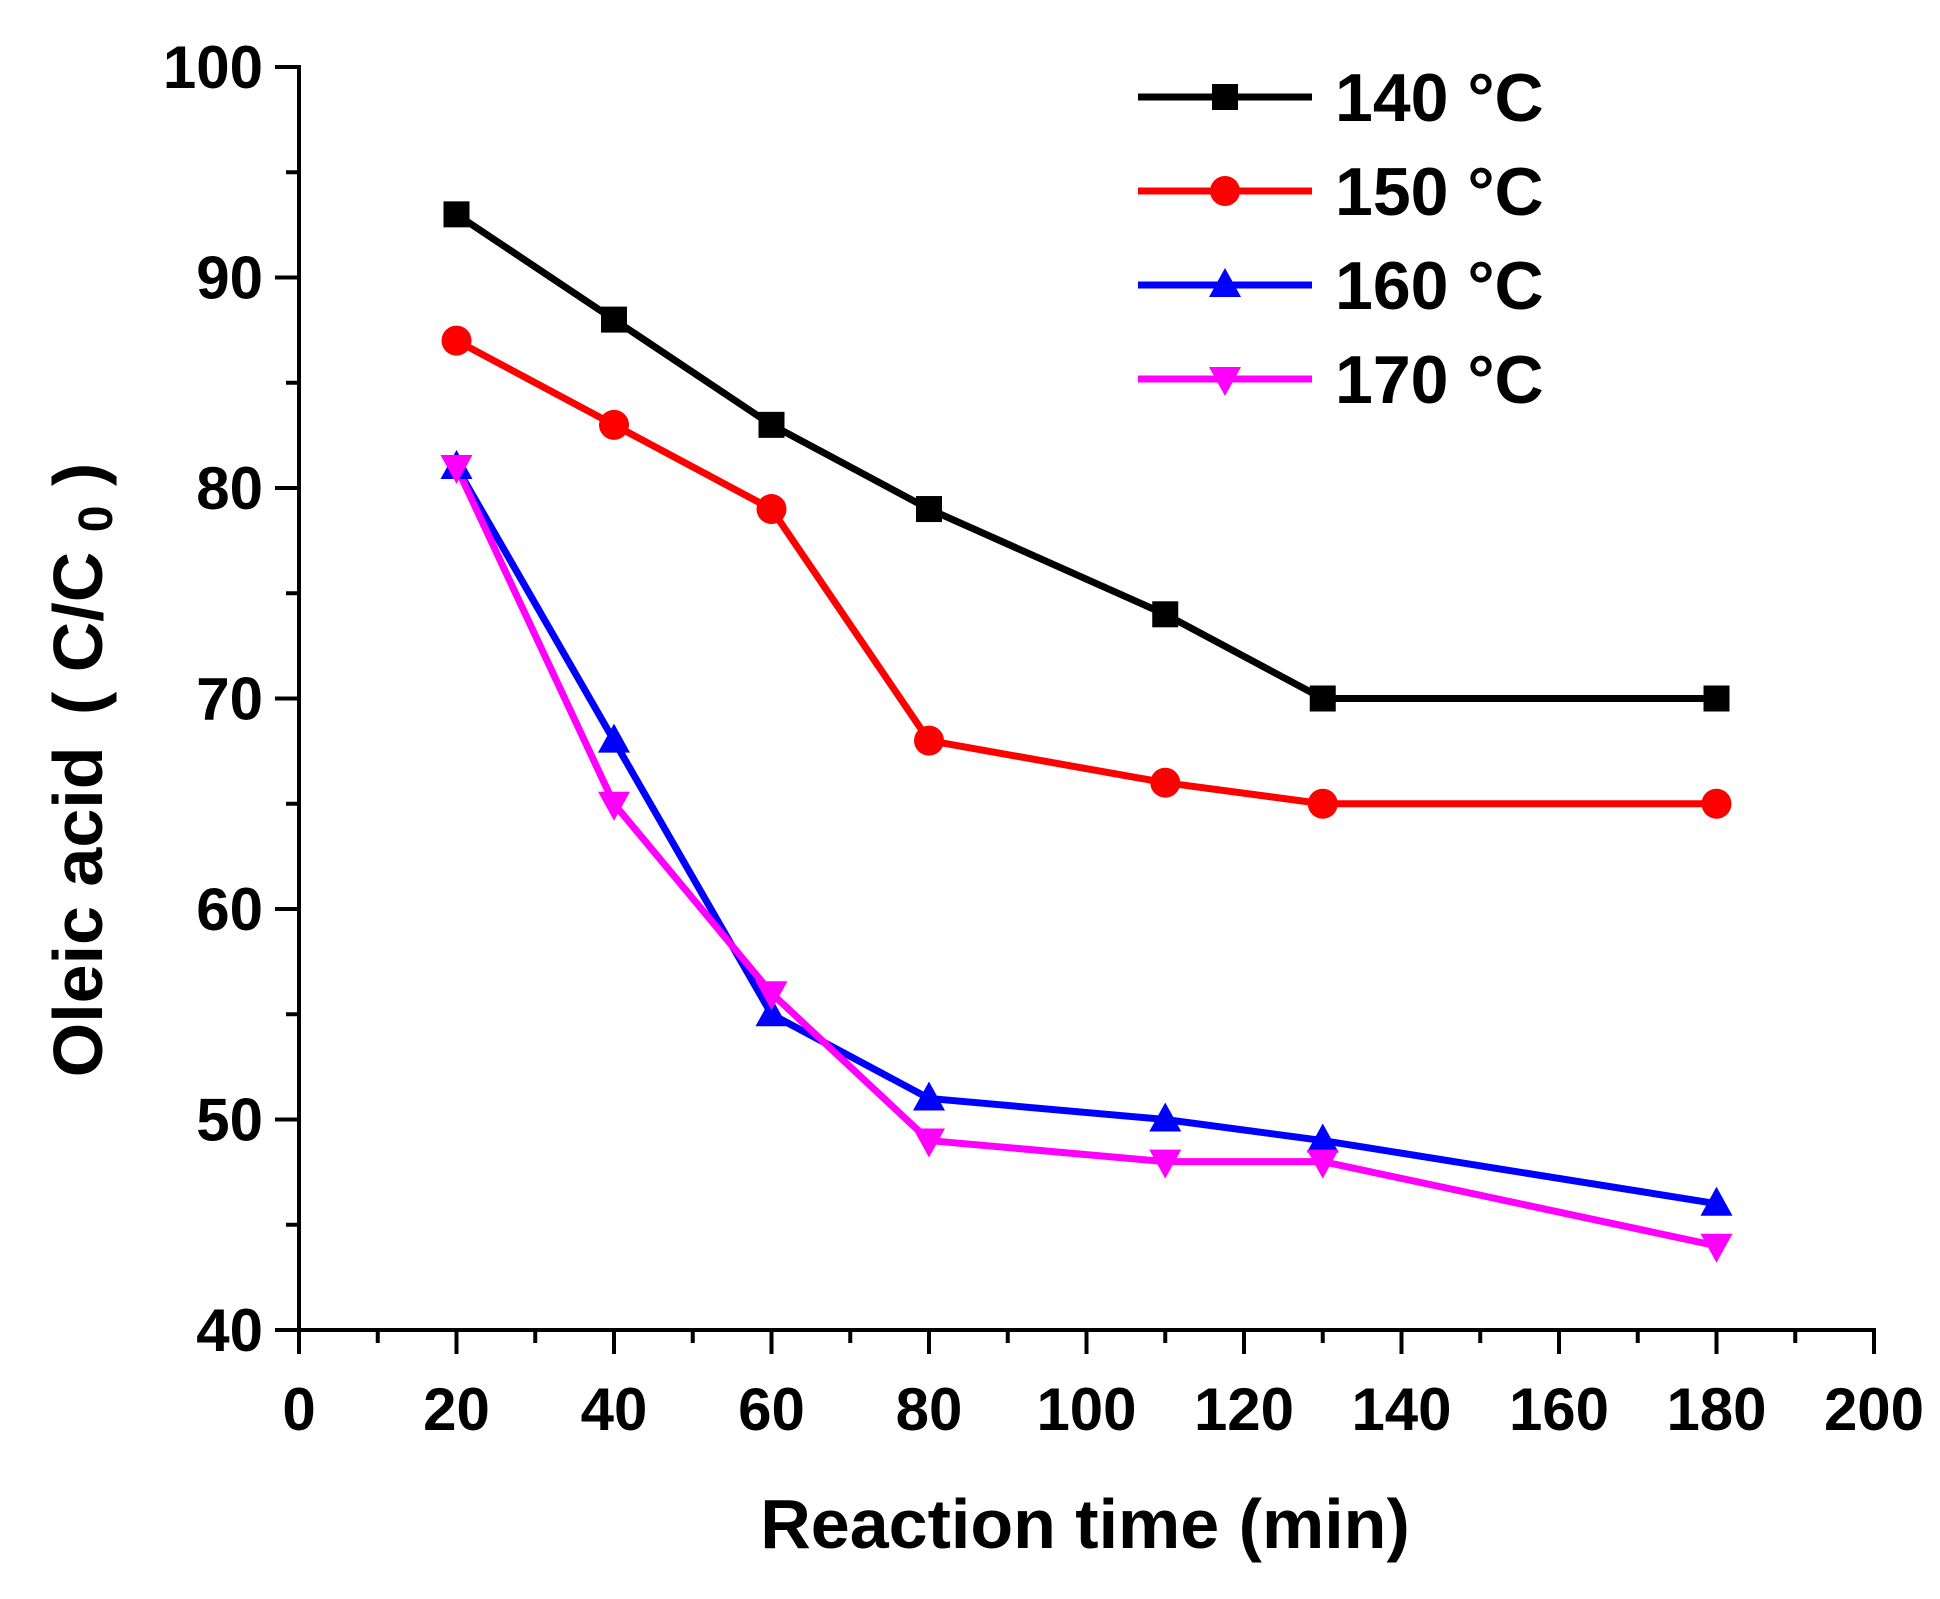 The width and height of the screenshot is (1940, 1599). I want to click on x-axis-title: Reaction time (min), so click(1085, 1524).